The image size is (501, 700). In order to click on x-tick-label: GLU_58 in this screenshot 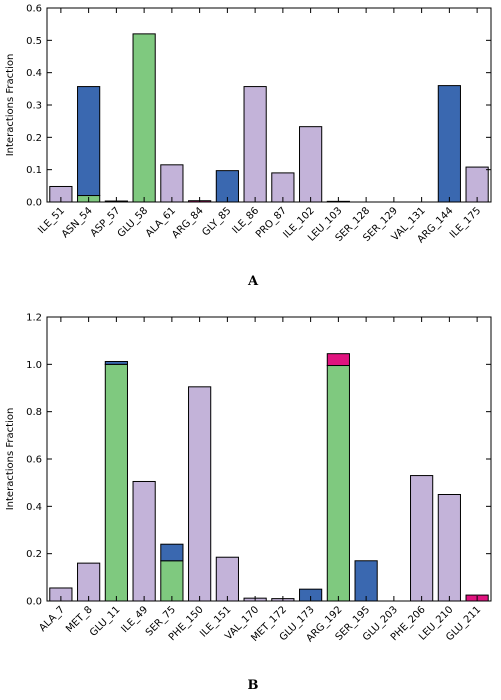, I will do `click(133, 222)`.